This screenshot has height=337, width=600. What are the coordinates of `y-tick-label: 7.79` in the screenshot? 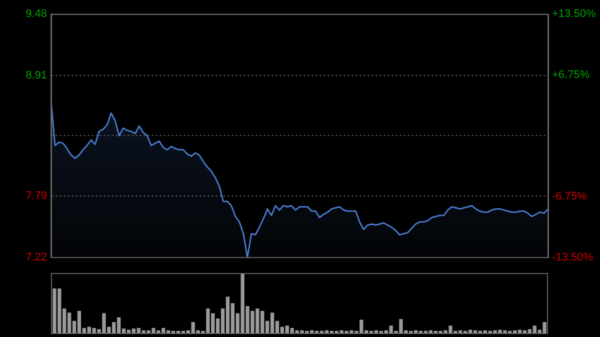 It's located at (36, 196).